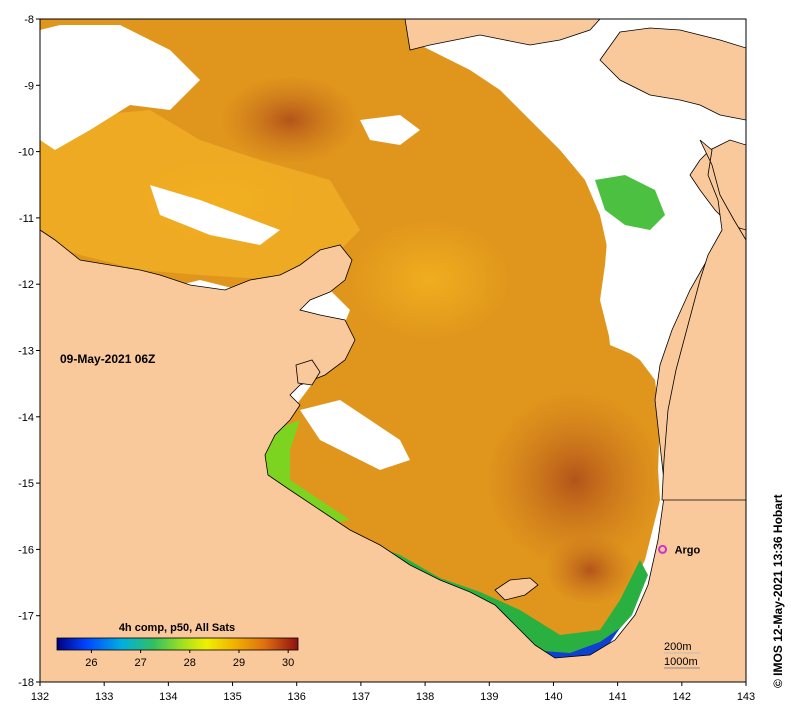 This screenshot has height=716, width=791. I want to click on sst-cool-band-west, so click(306, 472).